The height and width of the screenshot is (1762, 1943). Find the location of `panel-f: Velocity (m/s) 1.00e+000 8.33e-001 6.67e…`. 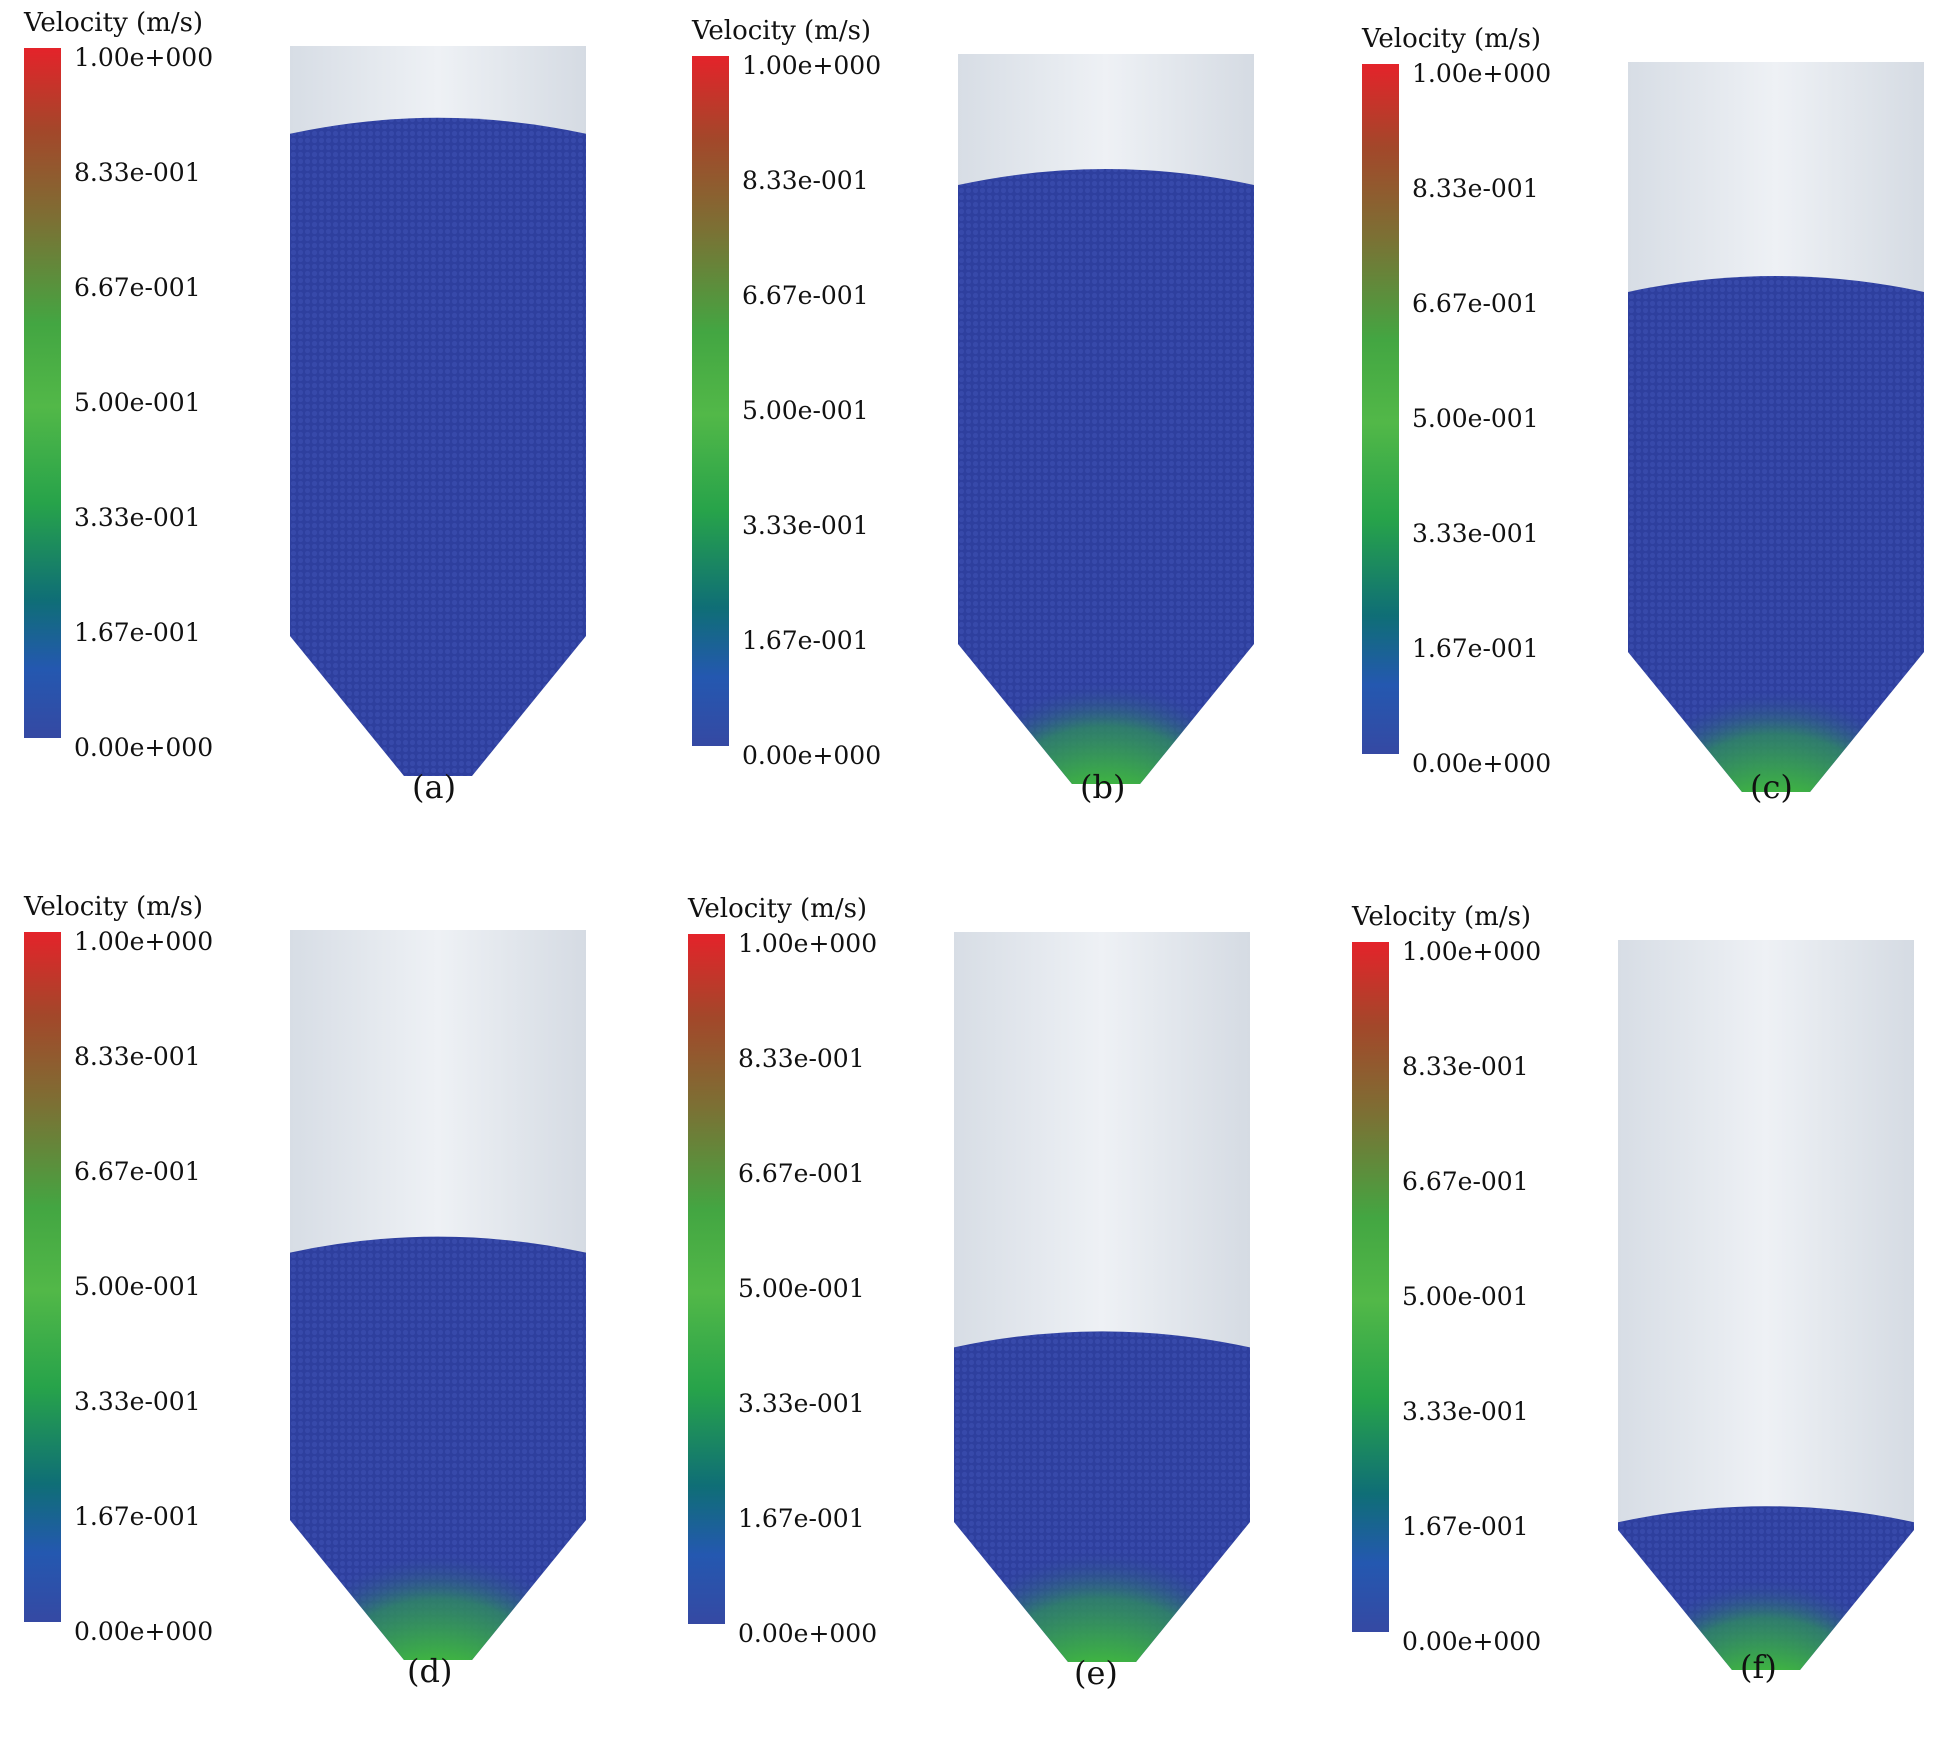

panel-f: Velocity (m/s) 1.00e+000 8.33e-001 6.67e… is located at coordinates (1646, 1332).